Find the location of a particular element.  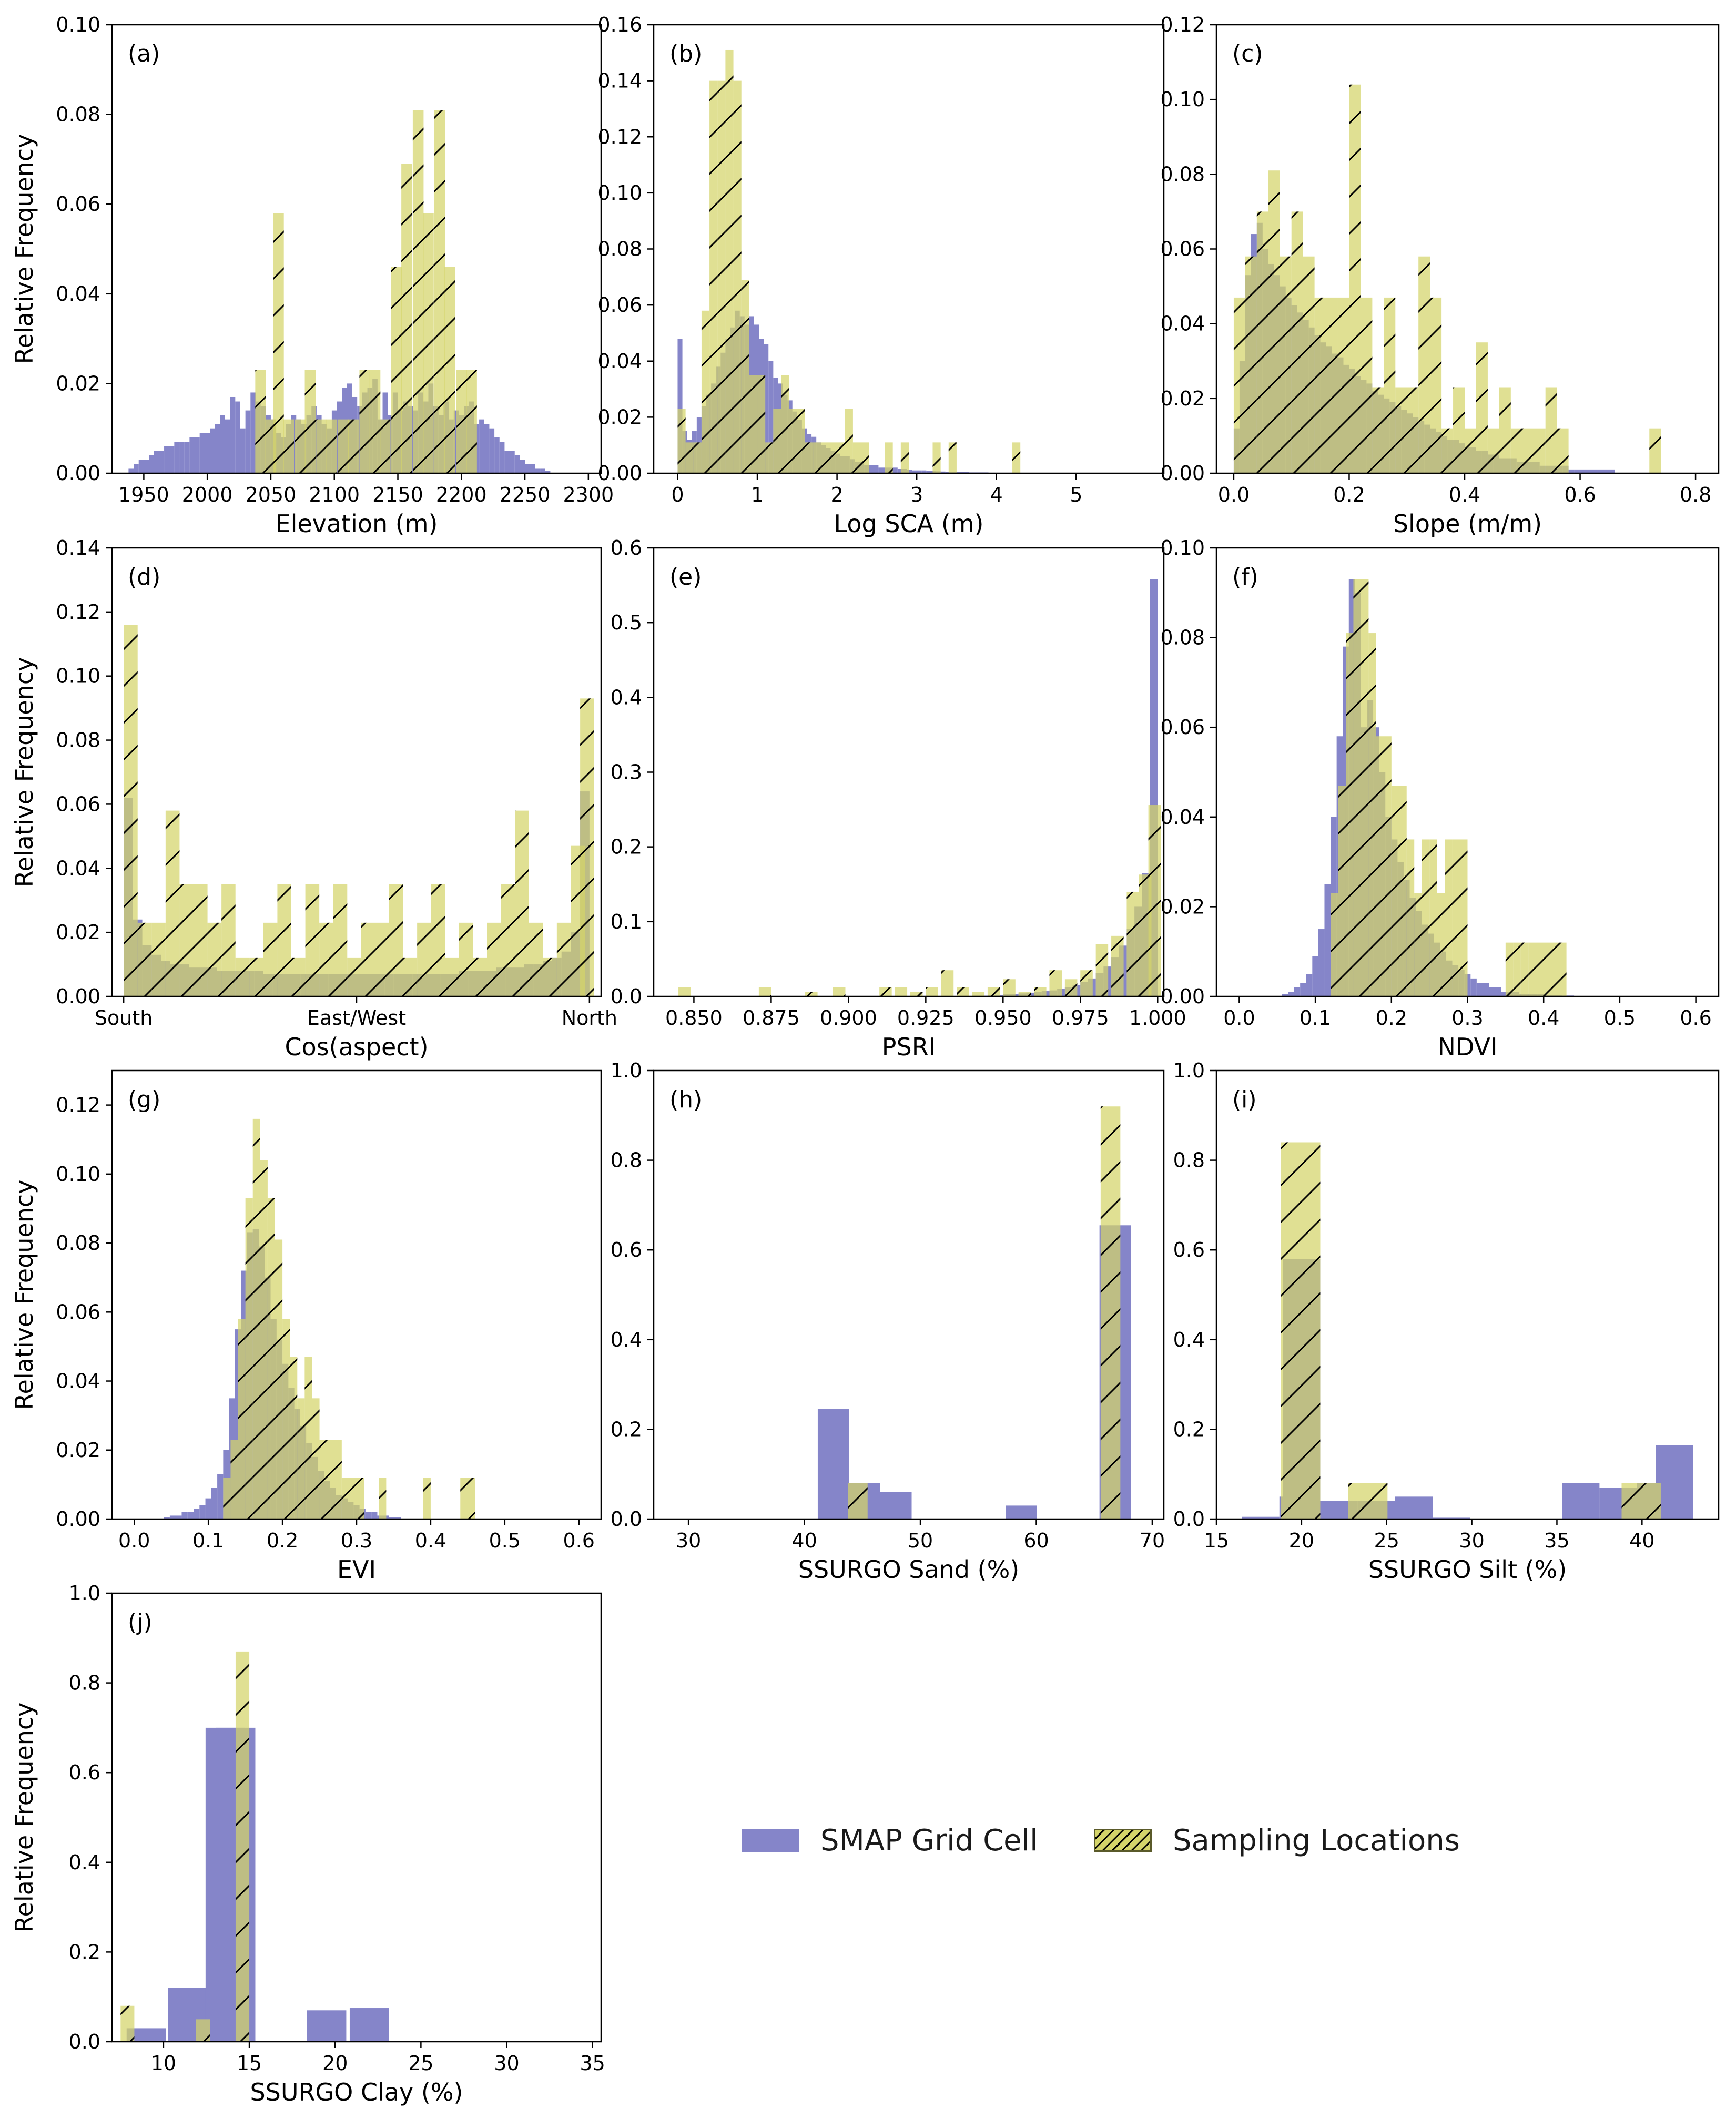

x-tick-label-h-2: 50 is located at coordinates (920, 1540).